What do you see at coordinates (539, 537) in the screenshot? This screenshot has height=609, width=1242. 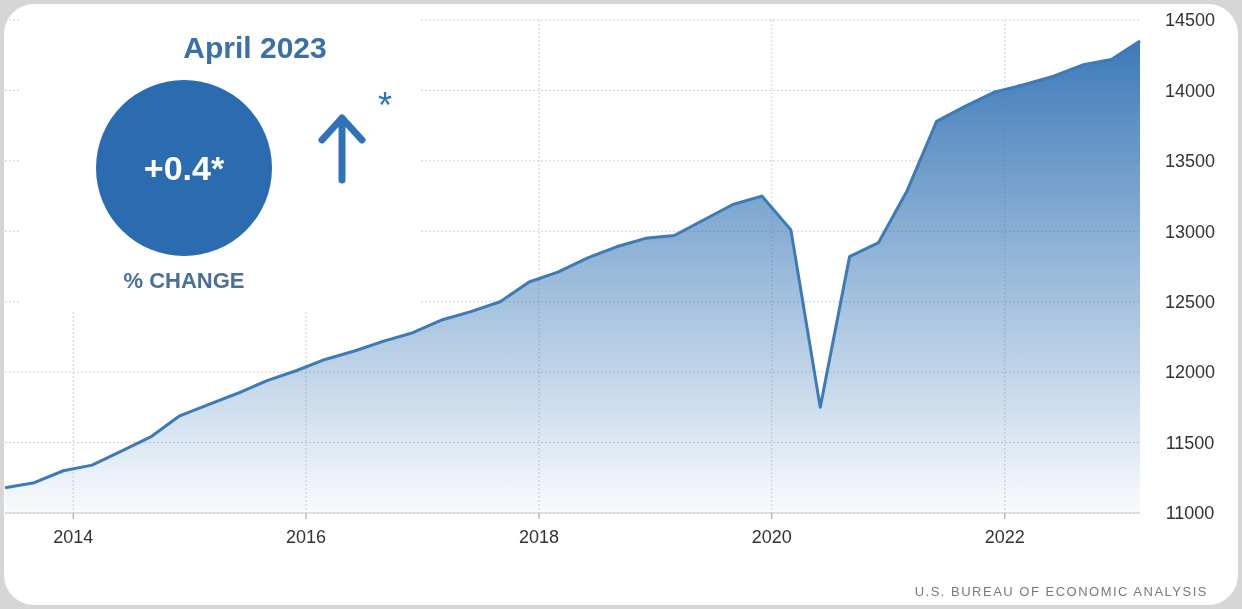 I see `x-tick-label: 2018` at bounding box center [539, 537].